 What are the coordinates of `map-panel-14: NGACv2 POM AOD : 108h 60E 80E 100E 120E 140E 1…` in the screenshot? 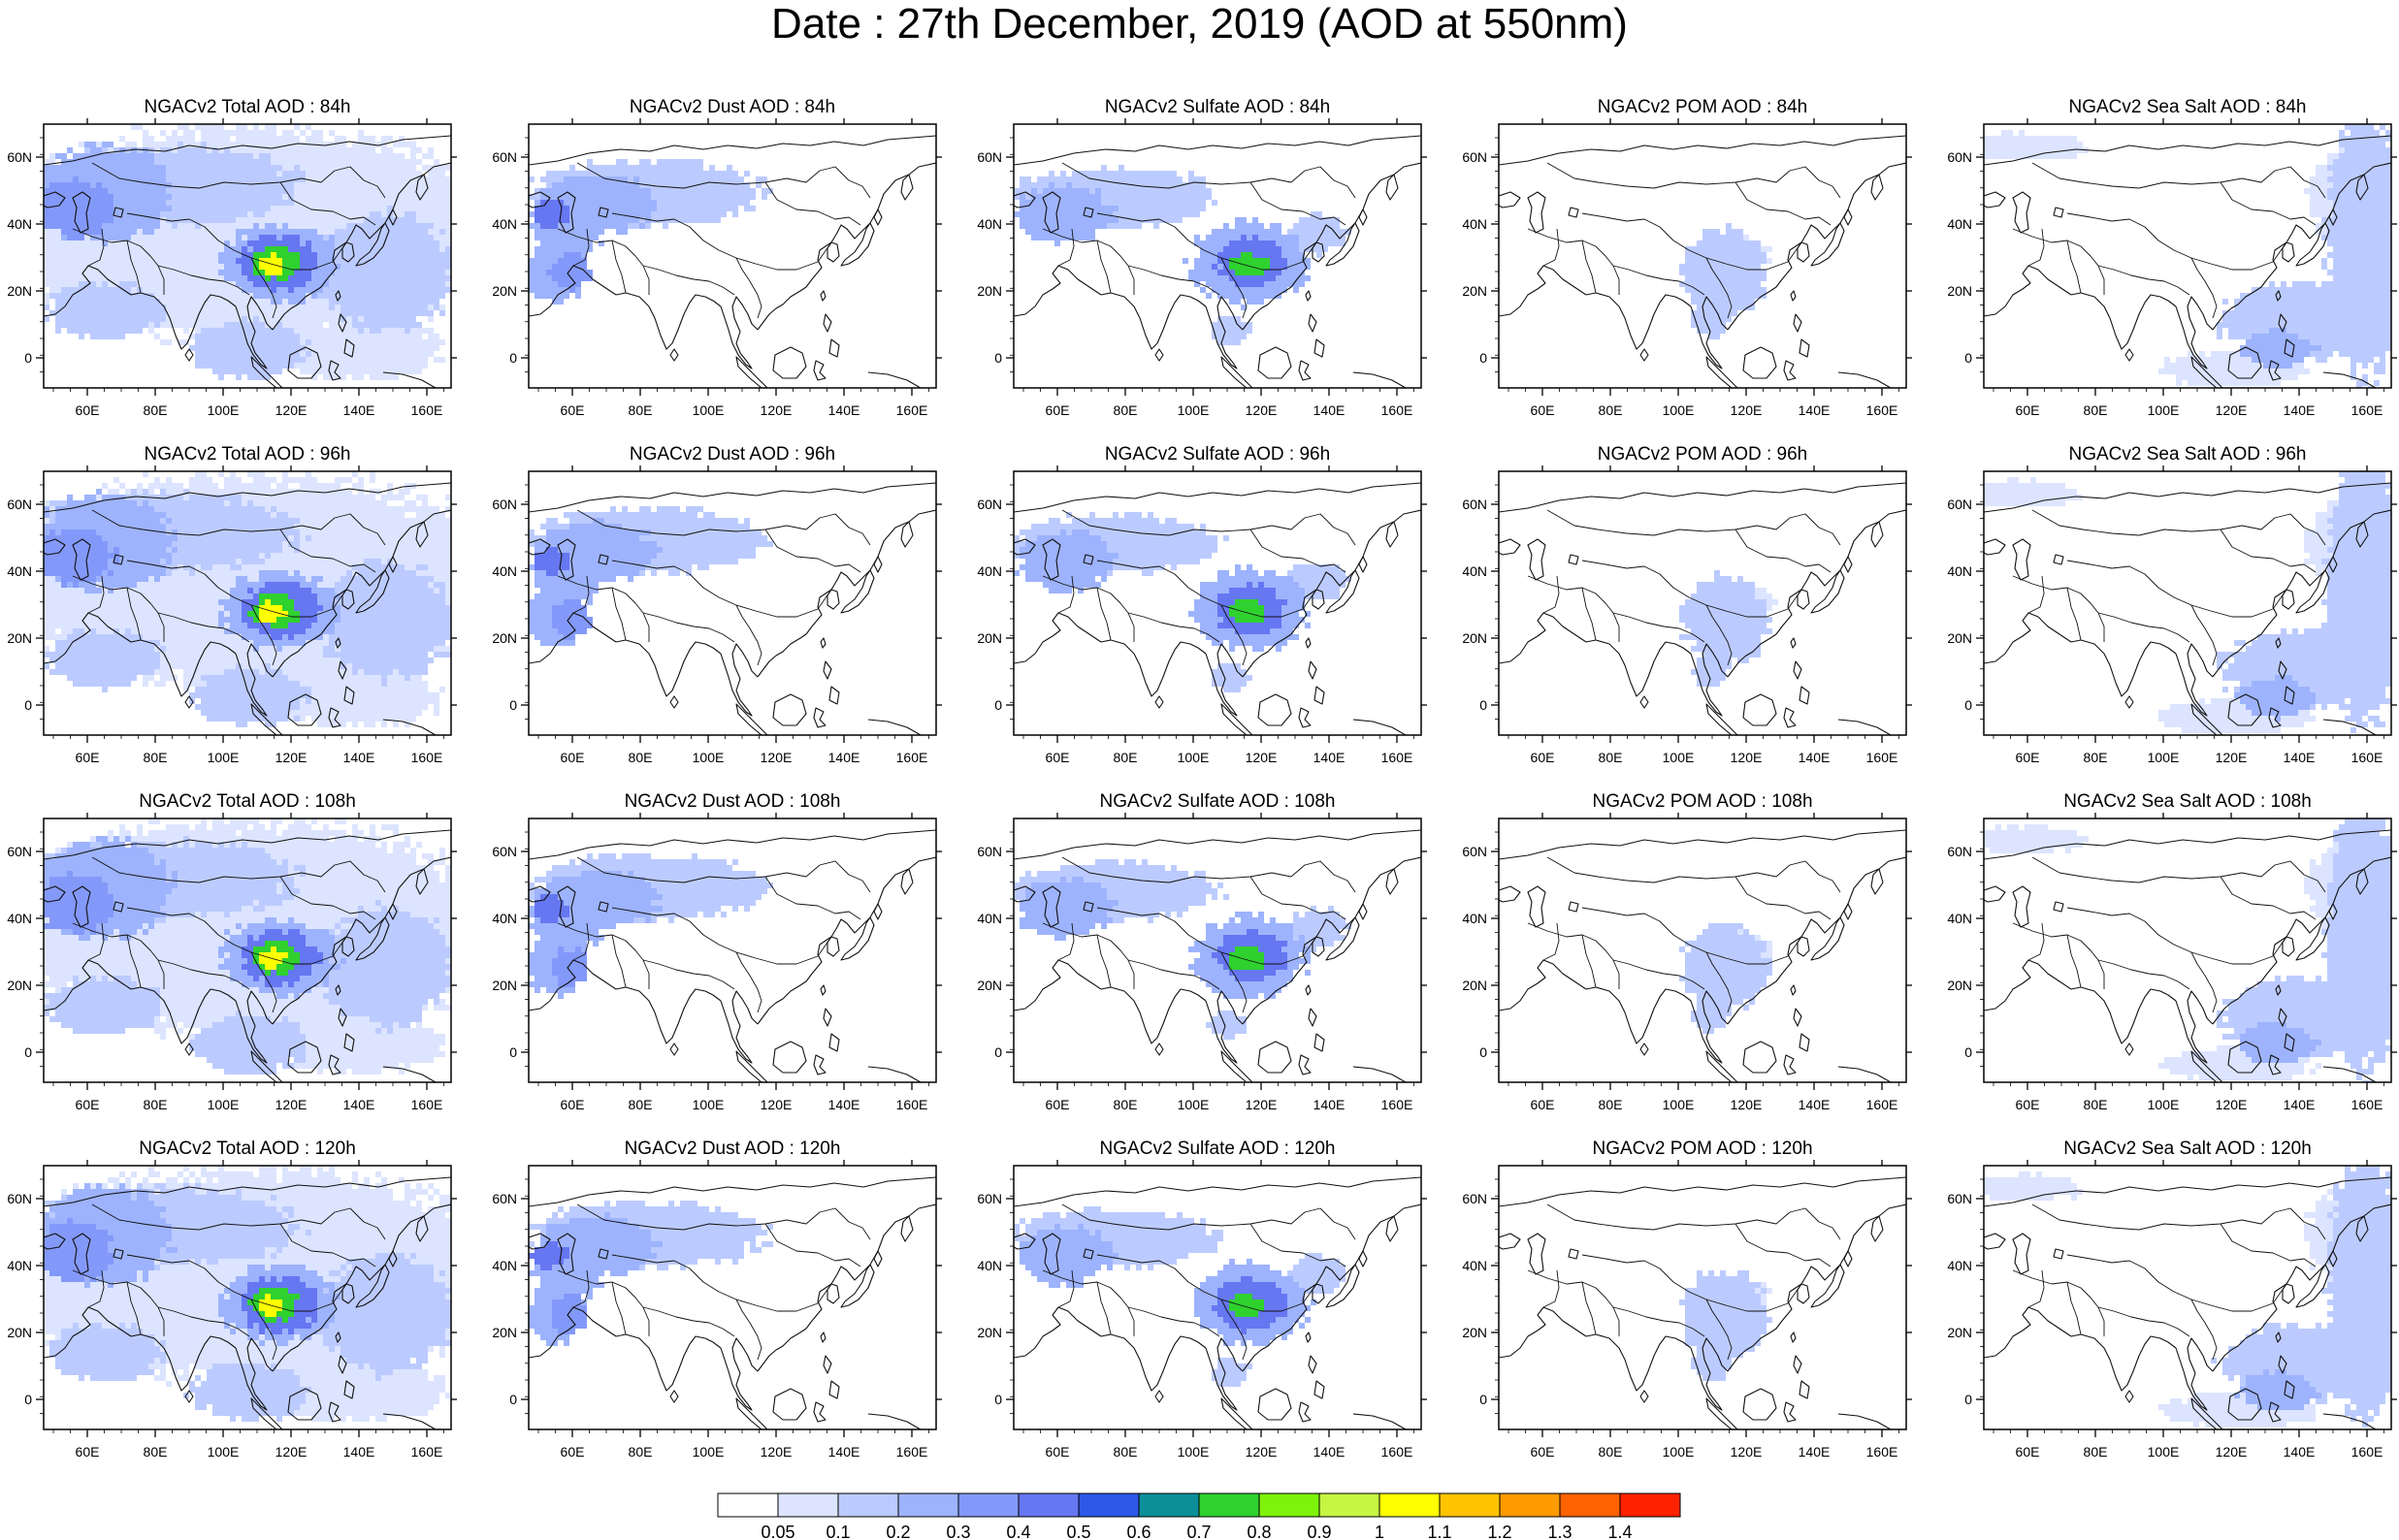 It's located at (1687, 951).